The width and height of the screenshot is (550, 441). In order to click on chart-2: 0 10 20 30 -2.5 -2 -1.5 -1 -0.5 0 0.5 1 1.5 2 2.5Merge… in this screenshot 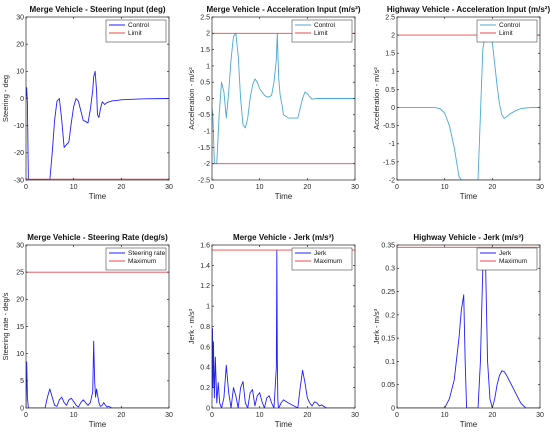, I will do `click(274, 103)`.